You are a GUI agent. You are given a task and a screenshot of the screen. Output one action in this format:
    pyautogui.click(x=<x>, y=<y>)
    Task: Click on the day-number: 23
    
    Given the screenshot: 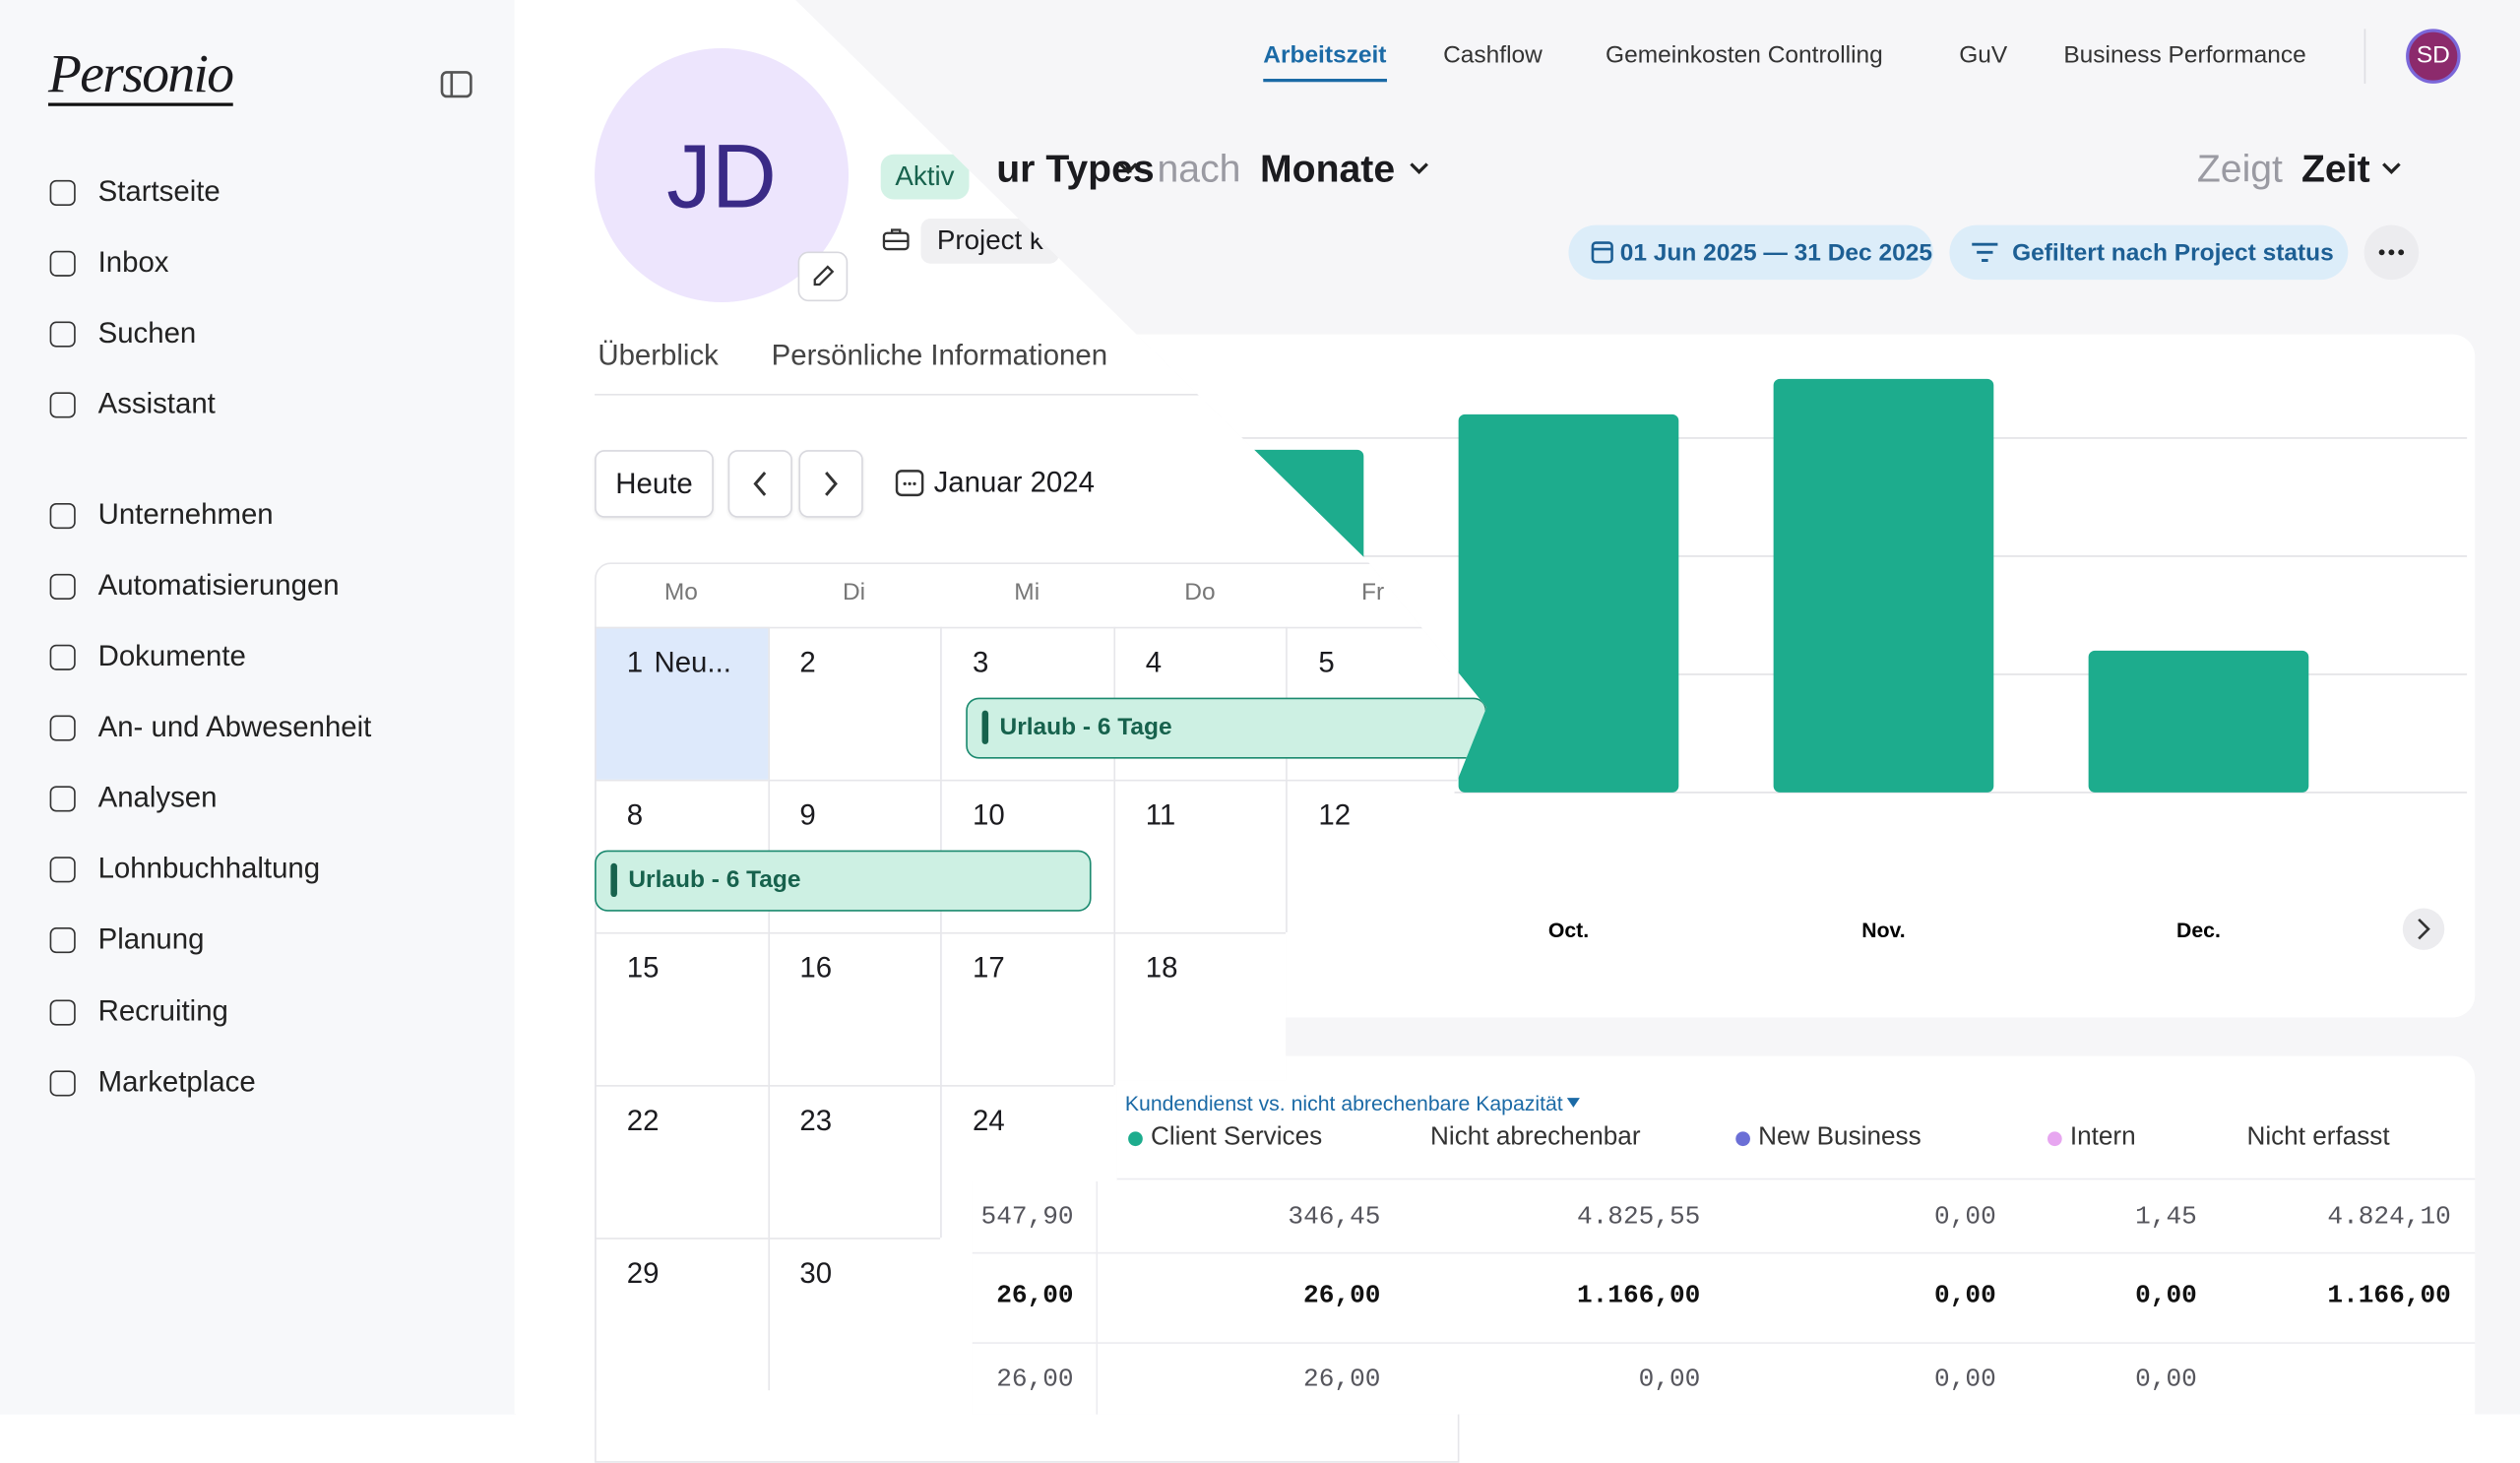 What is the action you would take?
    pyautogui.click(x=816, y=1121)
    